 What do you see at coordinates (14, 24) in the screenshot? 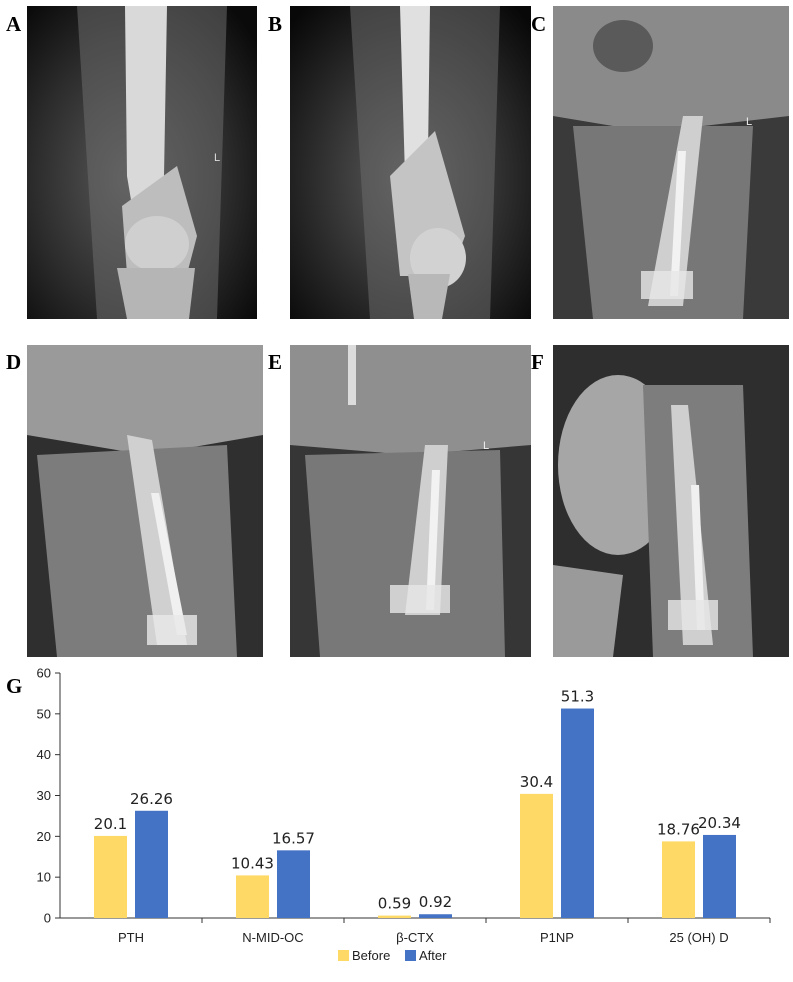
I see `panel-label-a: A` at bounding box center [14, 24].